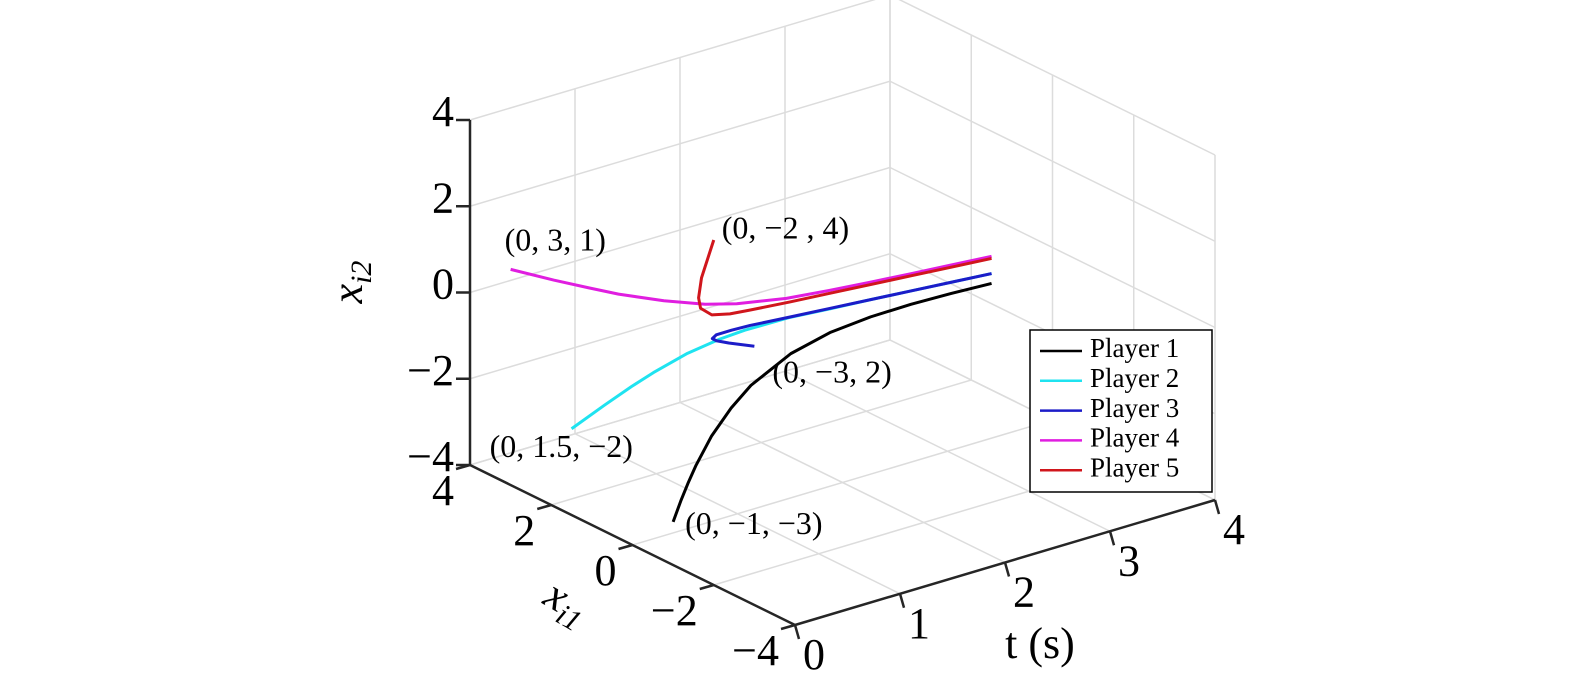 The width and height of the screenshot is (1575, 691). Describe the element at coordinates (430, 456) in the screenshot. I see `z-tick-label: −4` at that location.